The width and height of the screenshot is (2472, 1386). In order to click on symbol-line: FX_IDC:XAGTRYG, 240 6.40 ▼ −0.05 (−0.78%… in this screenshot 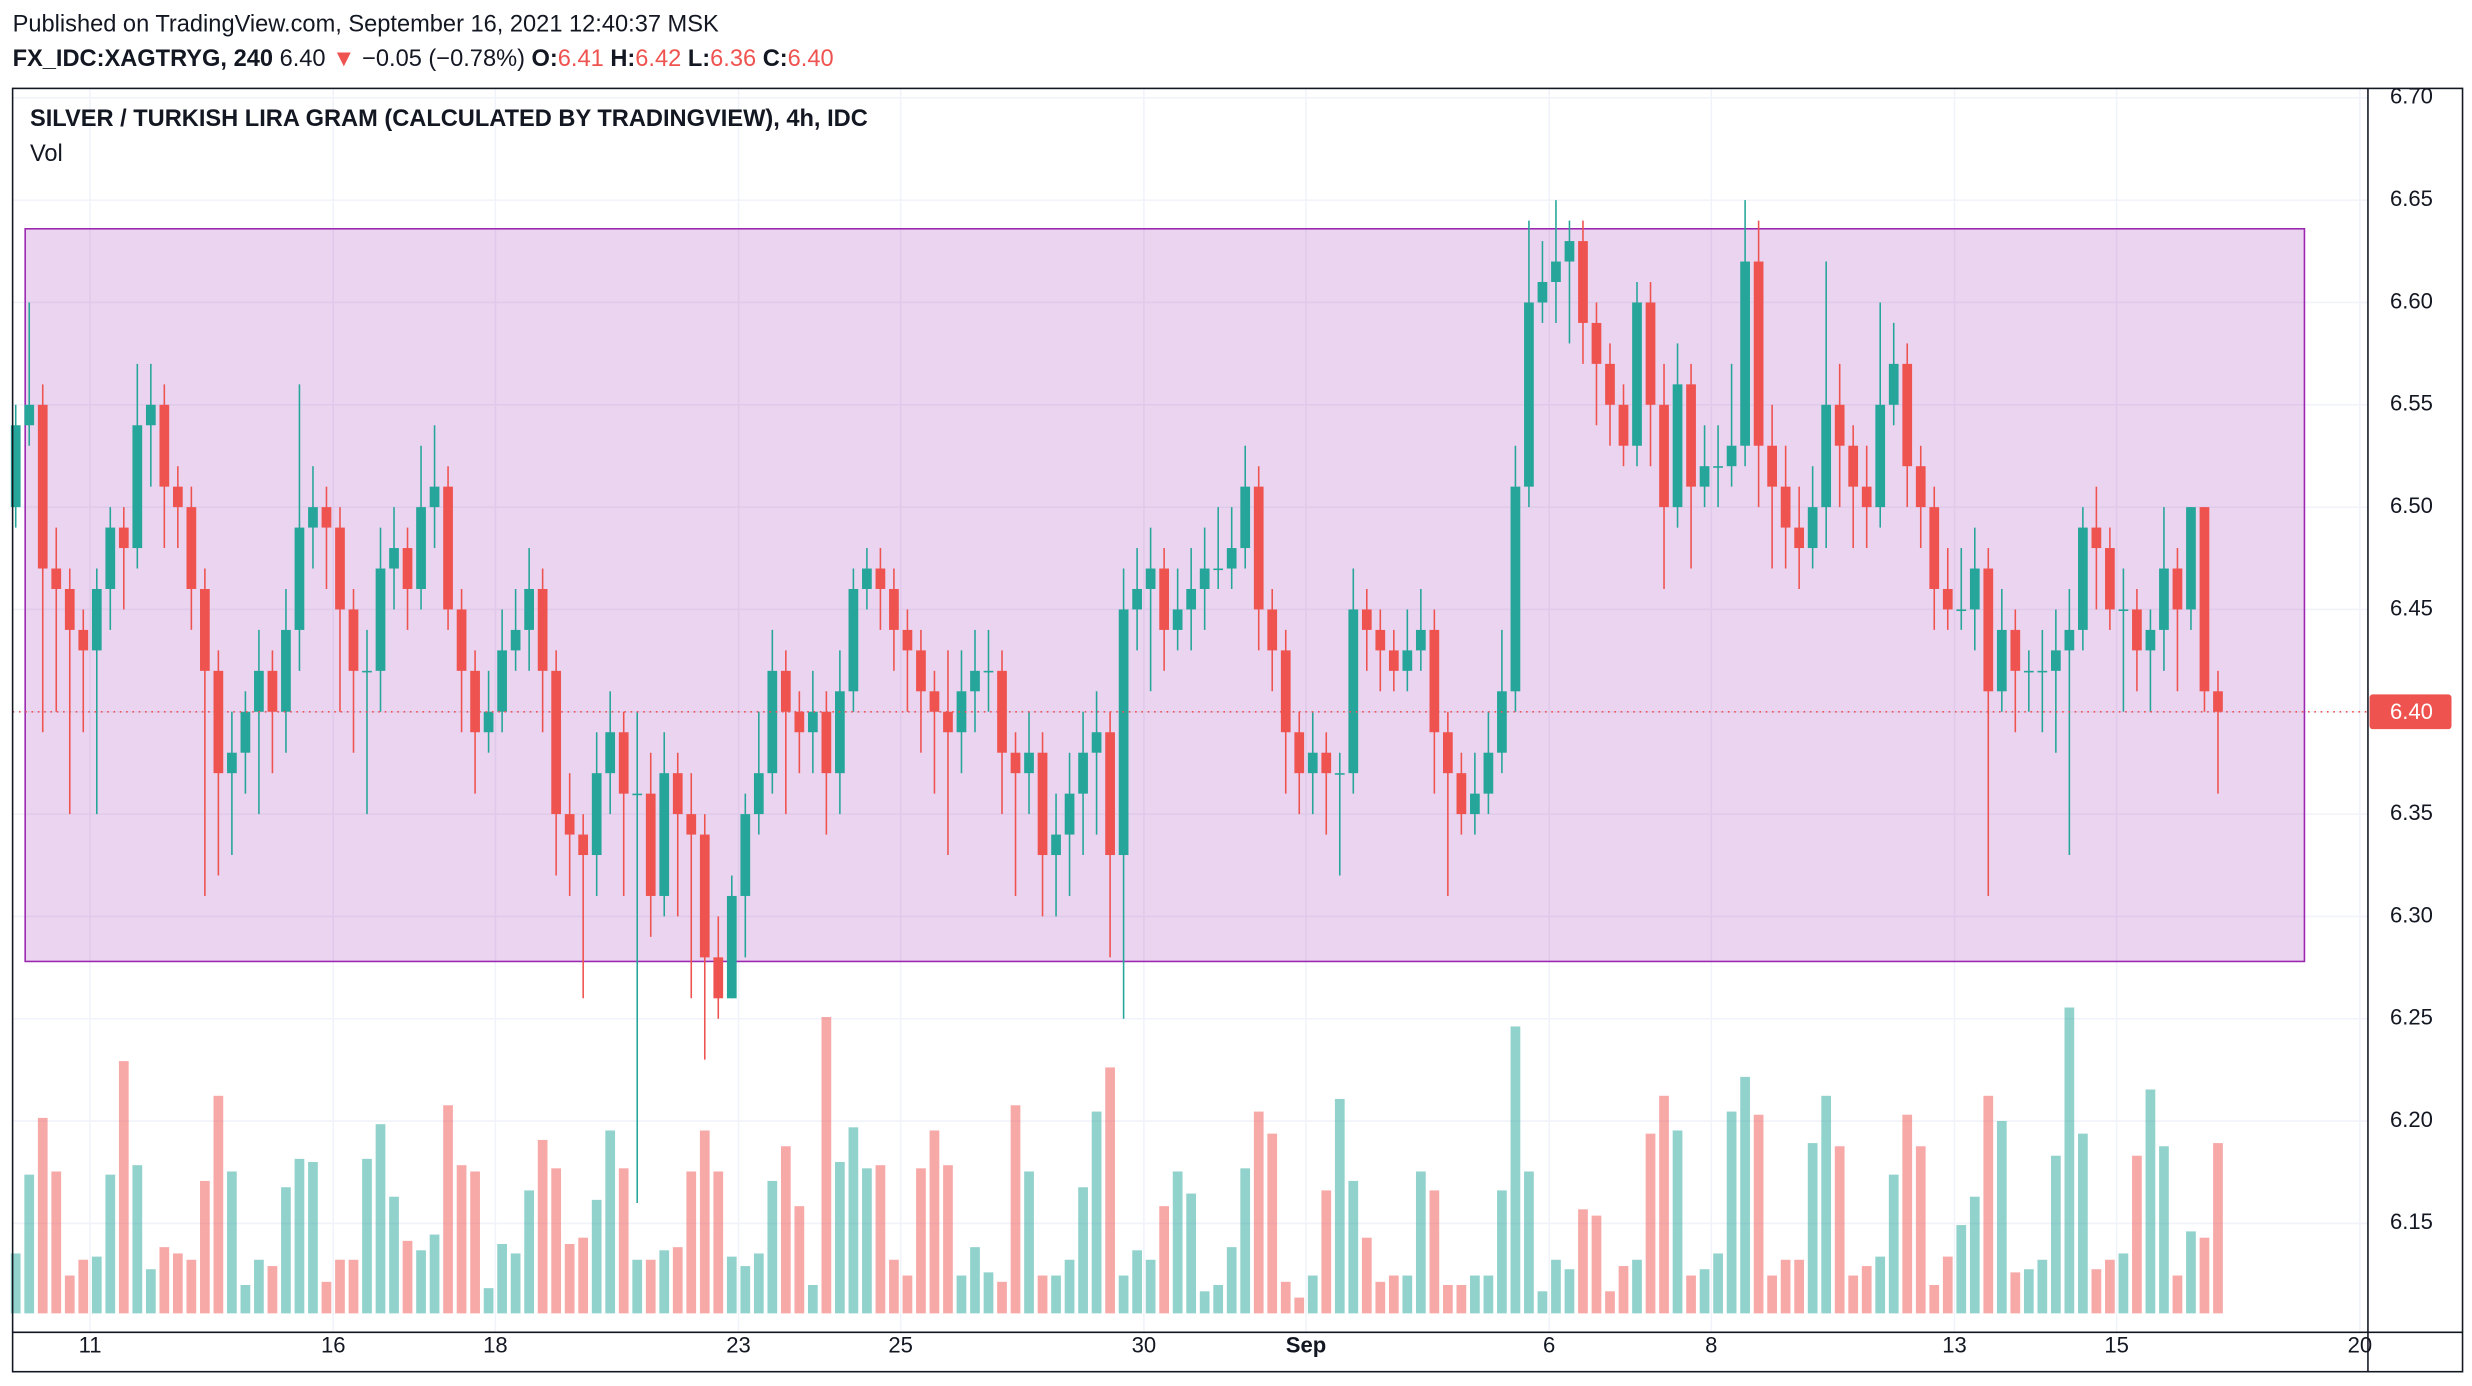, I will do `click(423, 59)`.